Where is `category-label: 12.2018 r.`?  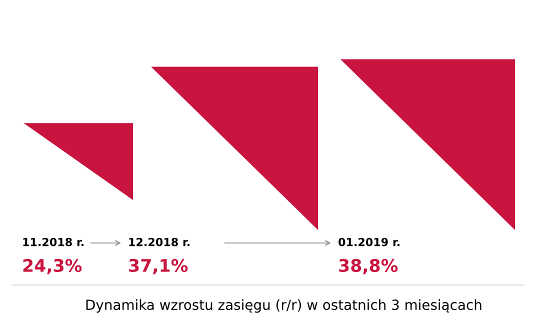 category-label: 12.2018 r. is located at coordinates (159, 242).